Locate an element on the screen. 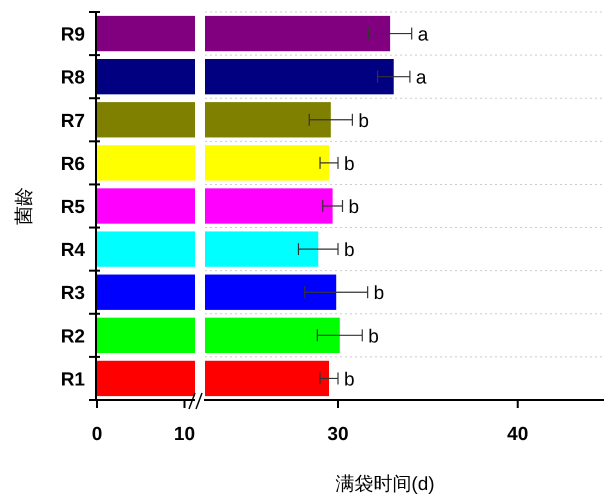 The height and width of the screenshot is (497, 606). y-tick-label: R1 is located at coordinates (73, 379).